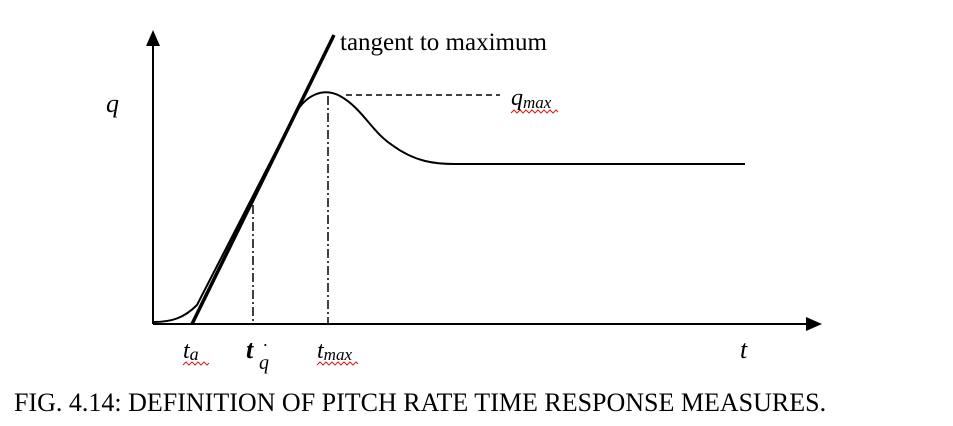 The image size is (953, 426). What do you see at coordinates (196, 363) in the screenshot?
I see `ta-spellcheck-squiggle` at bounding box center [196, 363].